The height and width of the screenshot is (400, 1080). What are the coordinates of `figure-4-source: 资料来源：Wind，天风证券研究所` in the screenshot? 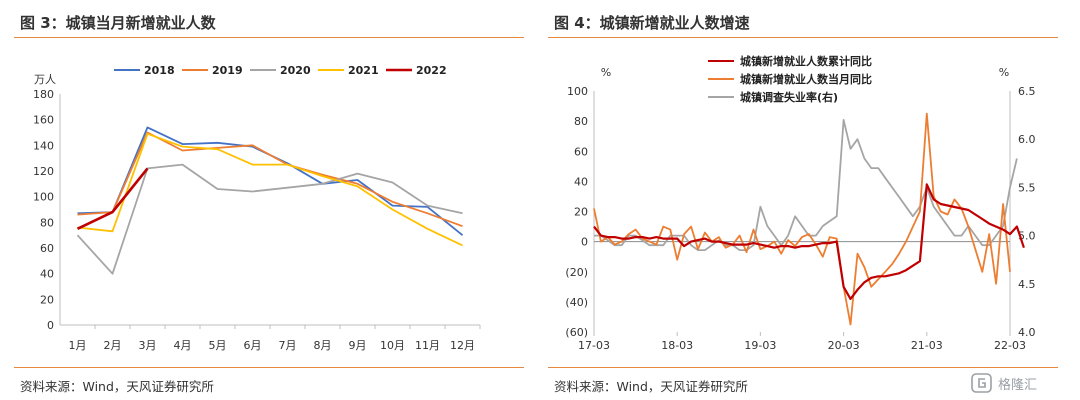 It's located at (651, 386).